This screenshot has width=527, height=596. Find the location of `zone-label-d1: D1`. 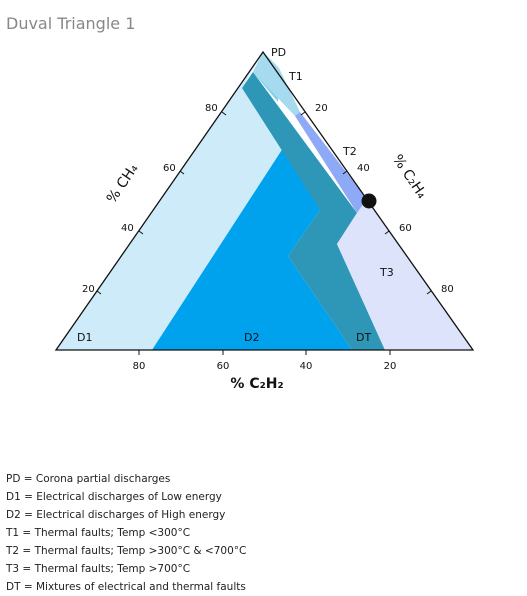

zone-label-d1: D1 is located at coordinates (84, 337).